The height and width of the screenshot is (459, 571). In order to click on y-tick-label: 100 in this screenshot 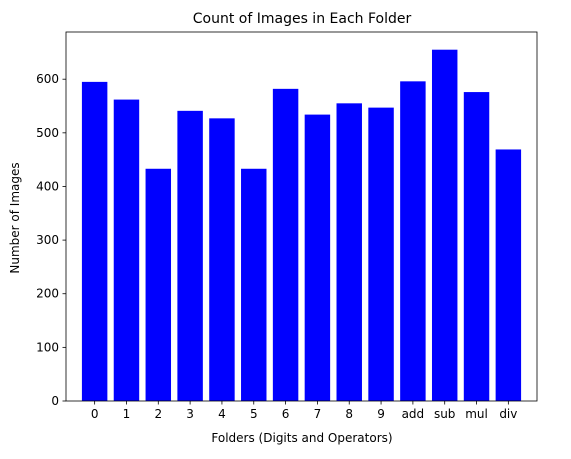, I will do `click(47, 347)`.